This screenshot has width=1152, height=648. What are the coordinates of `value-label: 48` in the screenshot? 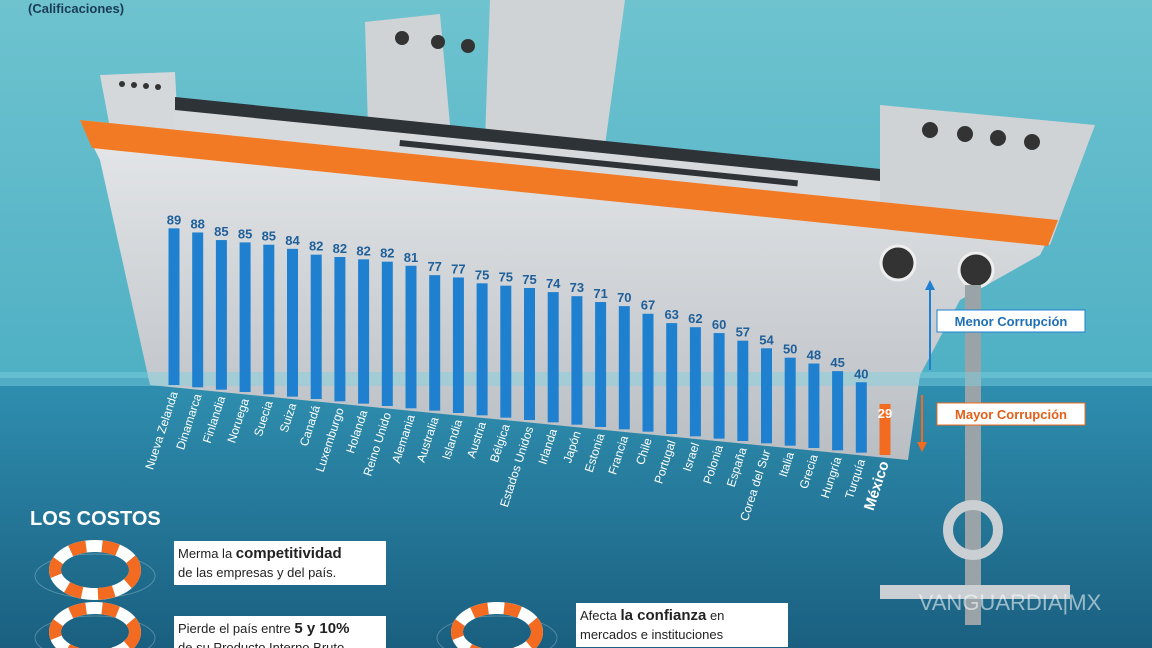 It's located at (814, 355).